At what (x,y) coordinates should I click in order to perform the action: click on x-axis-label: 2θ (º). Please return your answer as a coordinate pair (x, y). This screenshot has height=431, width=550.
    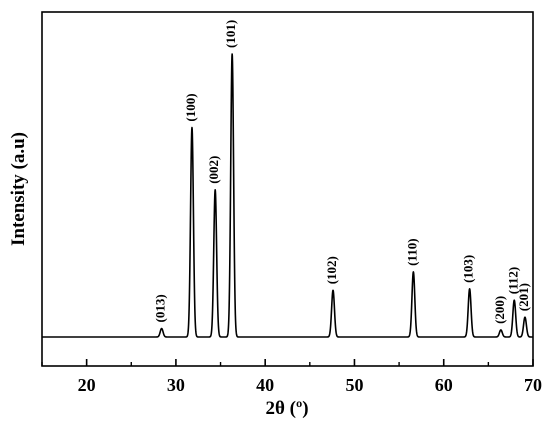
    Looking at the image, I should click on (286, 408).